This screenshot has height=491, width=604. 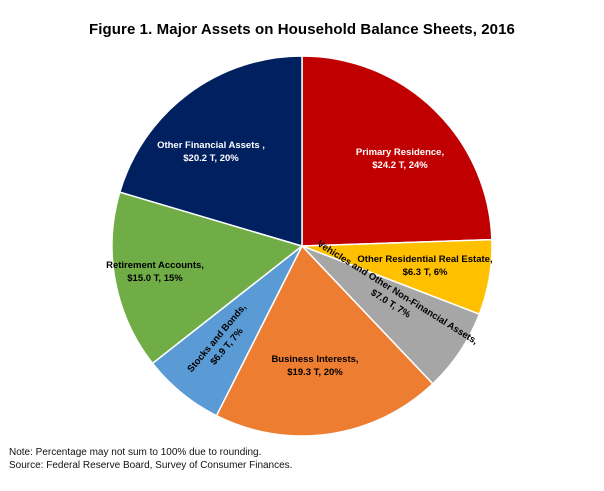 What do you see at coordinates (424, 259) in the screenshot?
I see `slice-label-name: Other Residential Real Estate,` at bounding box center [424, 259].